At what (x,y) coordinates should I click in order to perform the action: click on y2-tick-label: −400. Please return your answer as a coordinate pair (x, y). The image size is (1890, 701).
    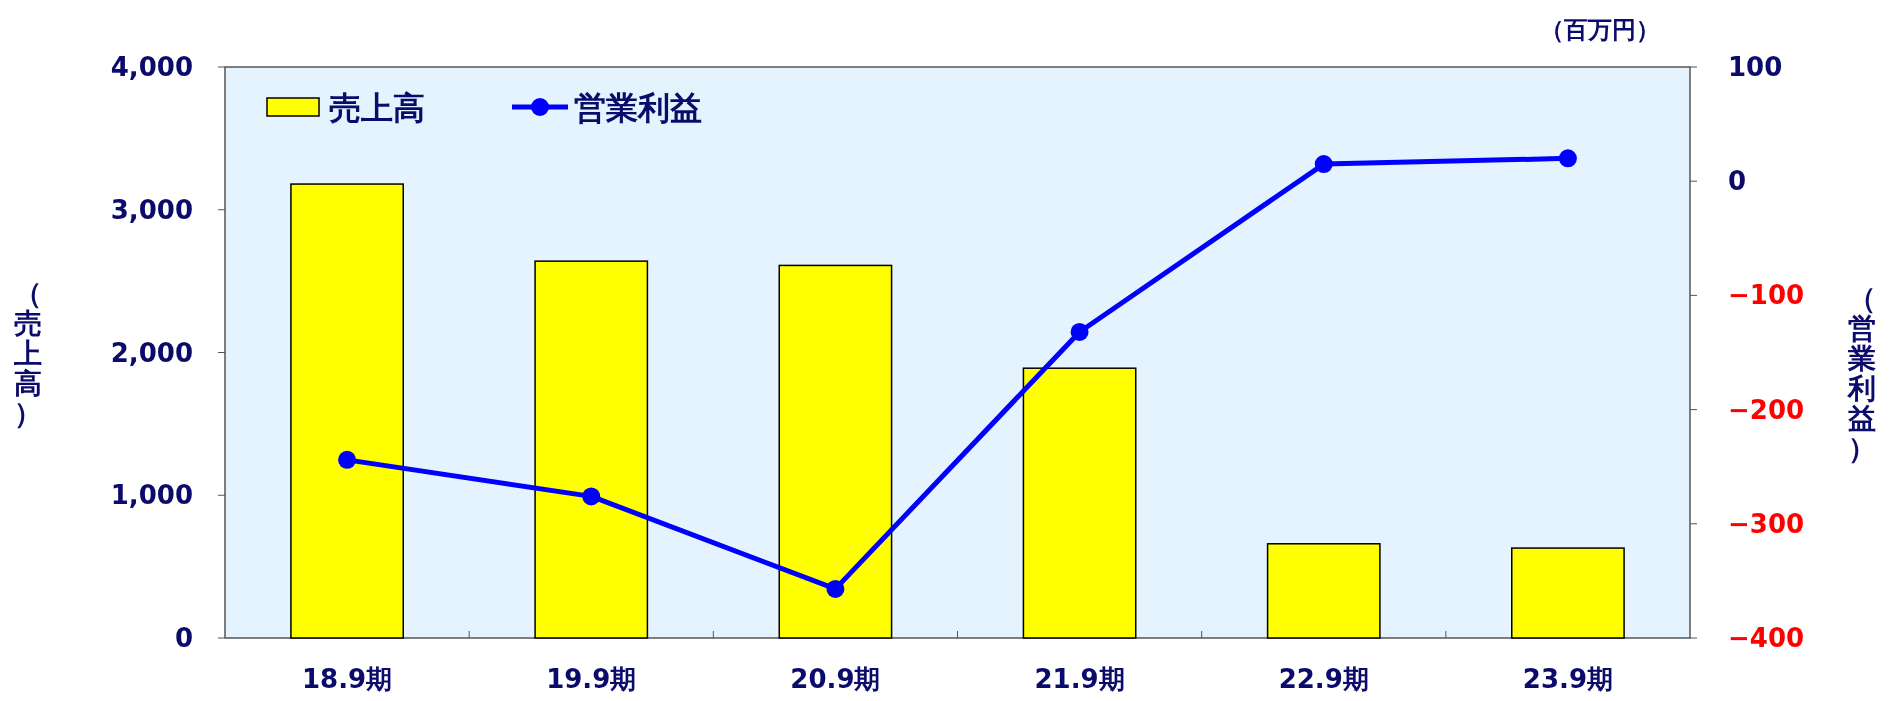
    Looking at the image, I should click on (1766, 638).